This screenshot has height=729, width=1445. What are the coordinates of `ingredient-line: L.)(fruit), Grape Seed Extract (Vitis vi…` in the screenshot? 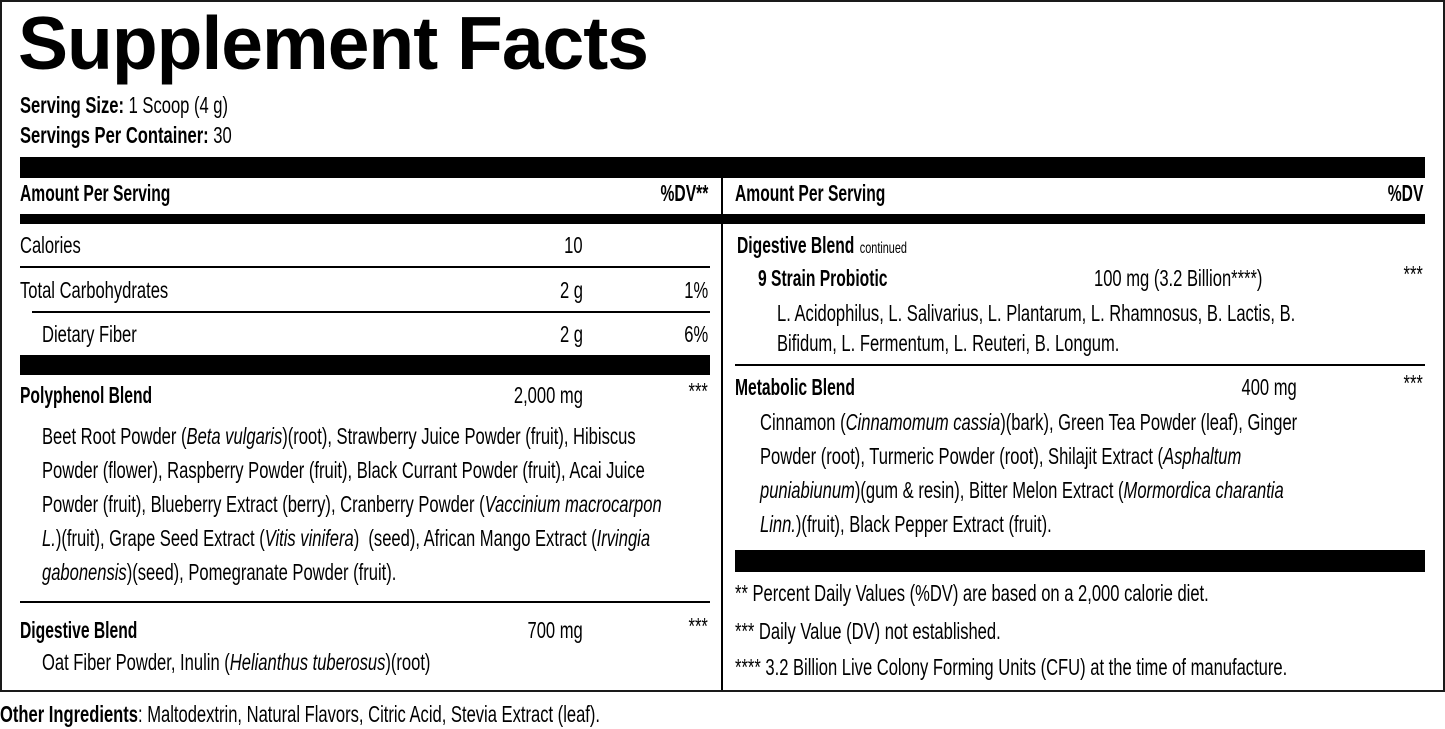 It's located at (346, 538).